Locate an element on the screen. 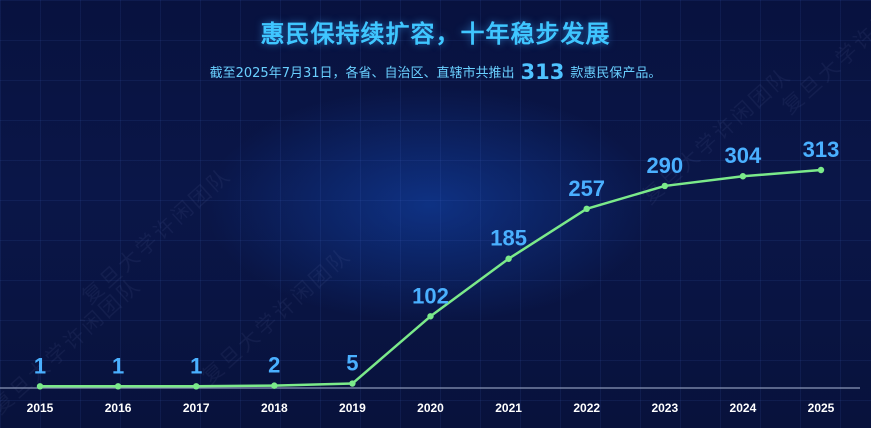 This screenshot has width=871, height=428. subtitle-highlight-value: 313 is located at coordinates (542, 72).